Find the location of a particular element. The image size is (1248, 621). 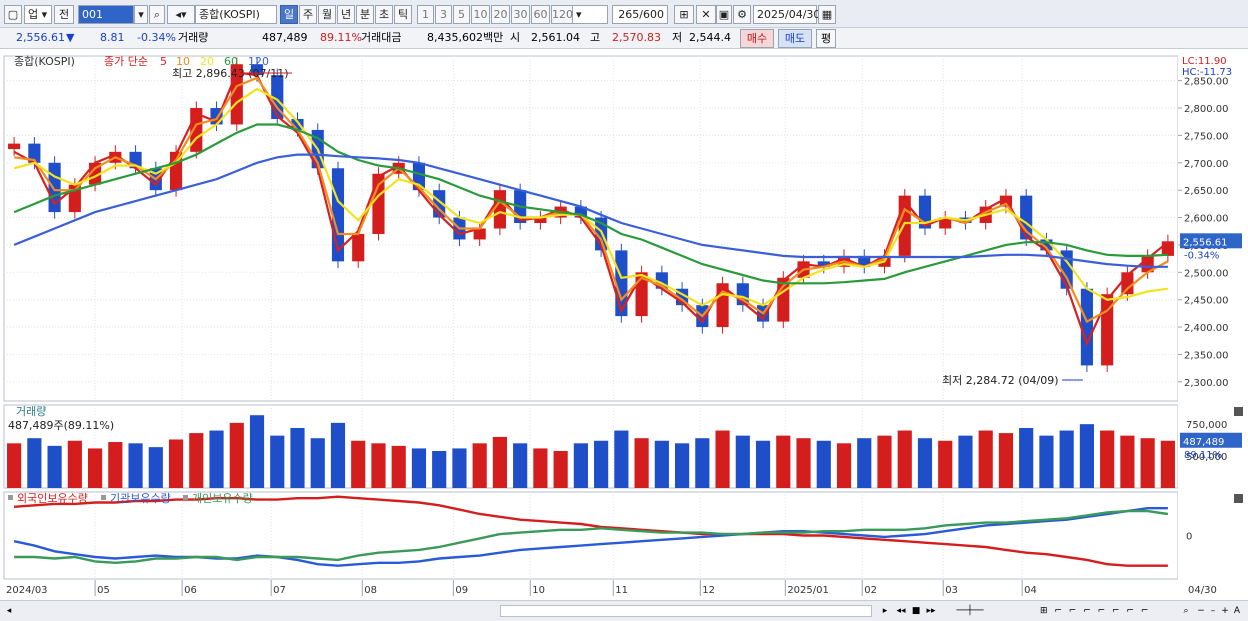

right-axis-bg is located at coordinates (1213, 324).